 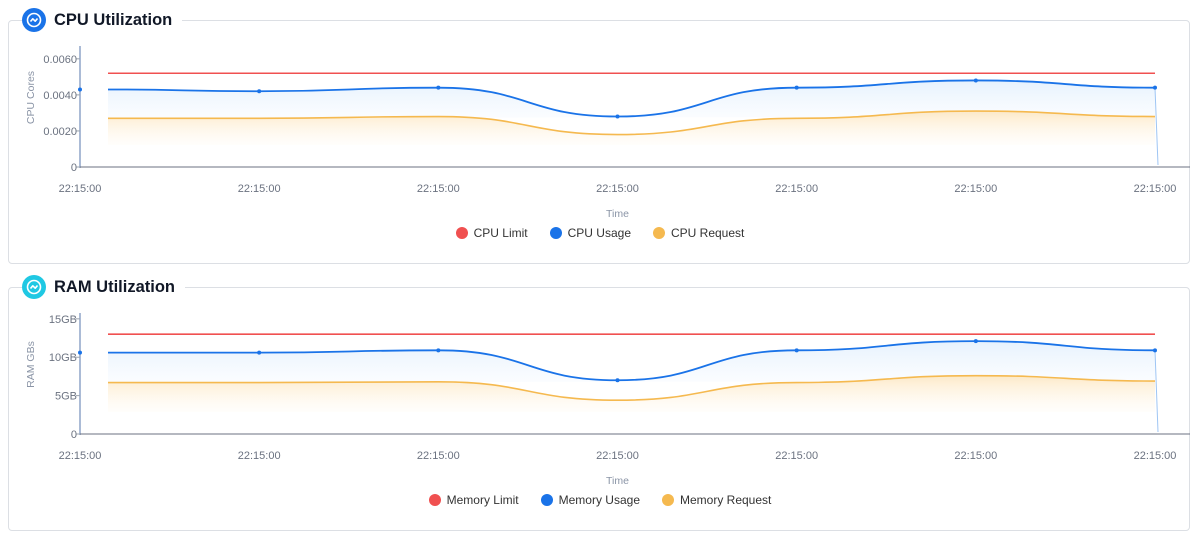 I want to click on cpu-y-tick-label: 0.0060, so click(x=60, y=60).